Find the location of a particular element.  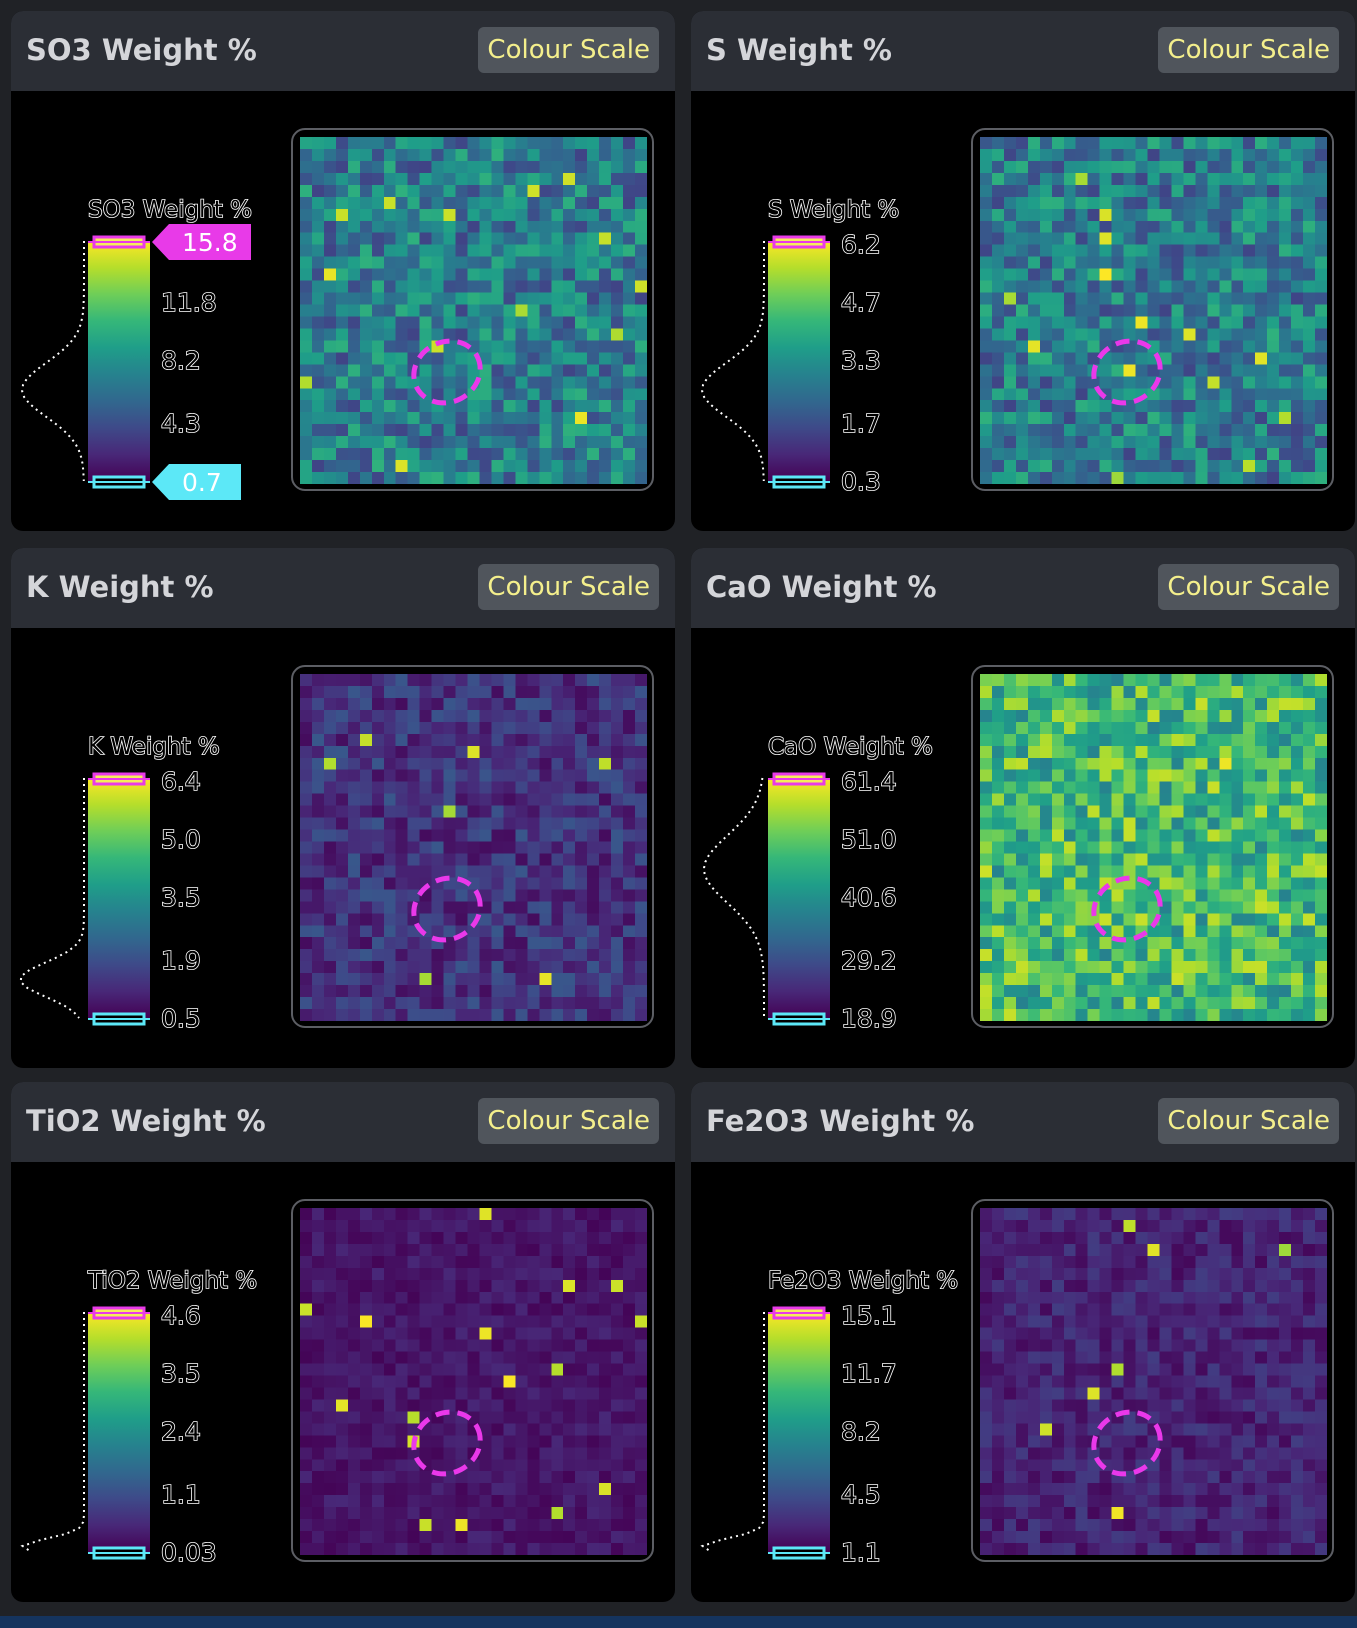

colour-scale-tick-label: 2.4 is located at coordinates (181, 1431).